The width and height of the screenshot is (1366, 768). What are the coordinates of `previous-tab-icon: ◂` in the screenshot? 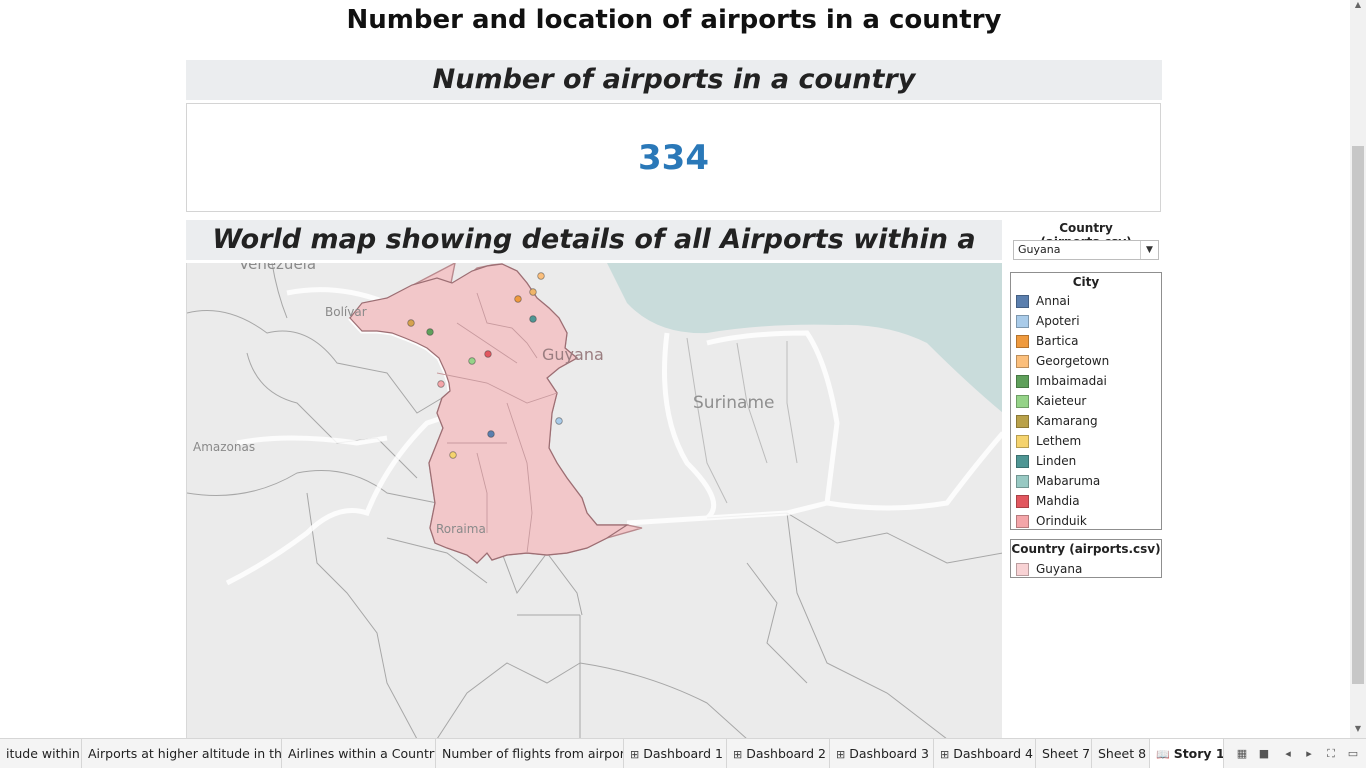 It's located at (1288, 753).